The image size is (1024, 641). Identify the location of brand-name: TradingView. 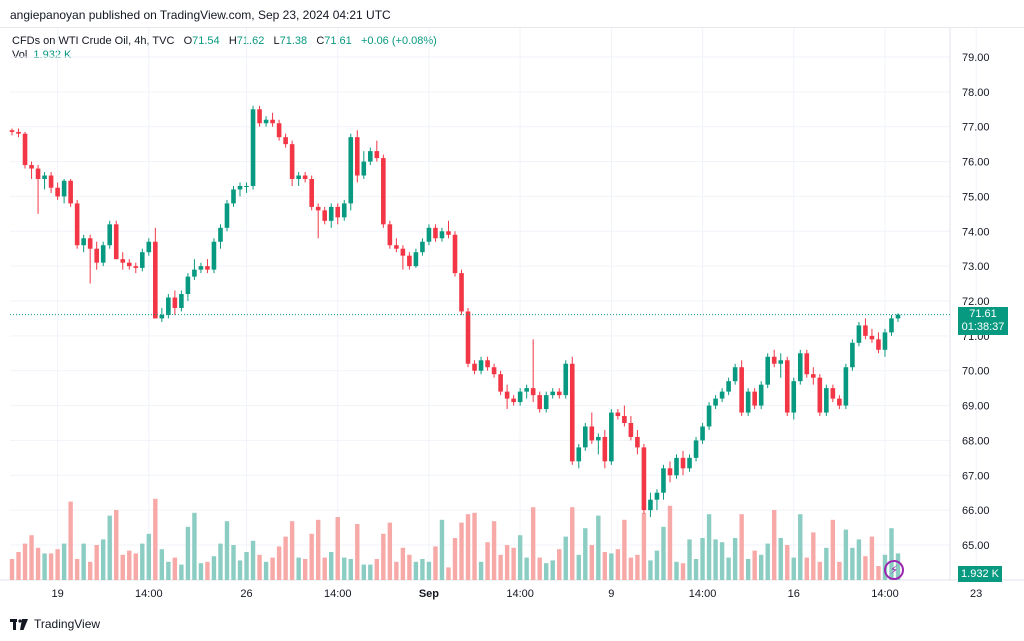
(67, 624).